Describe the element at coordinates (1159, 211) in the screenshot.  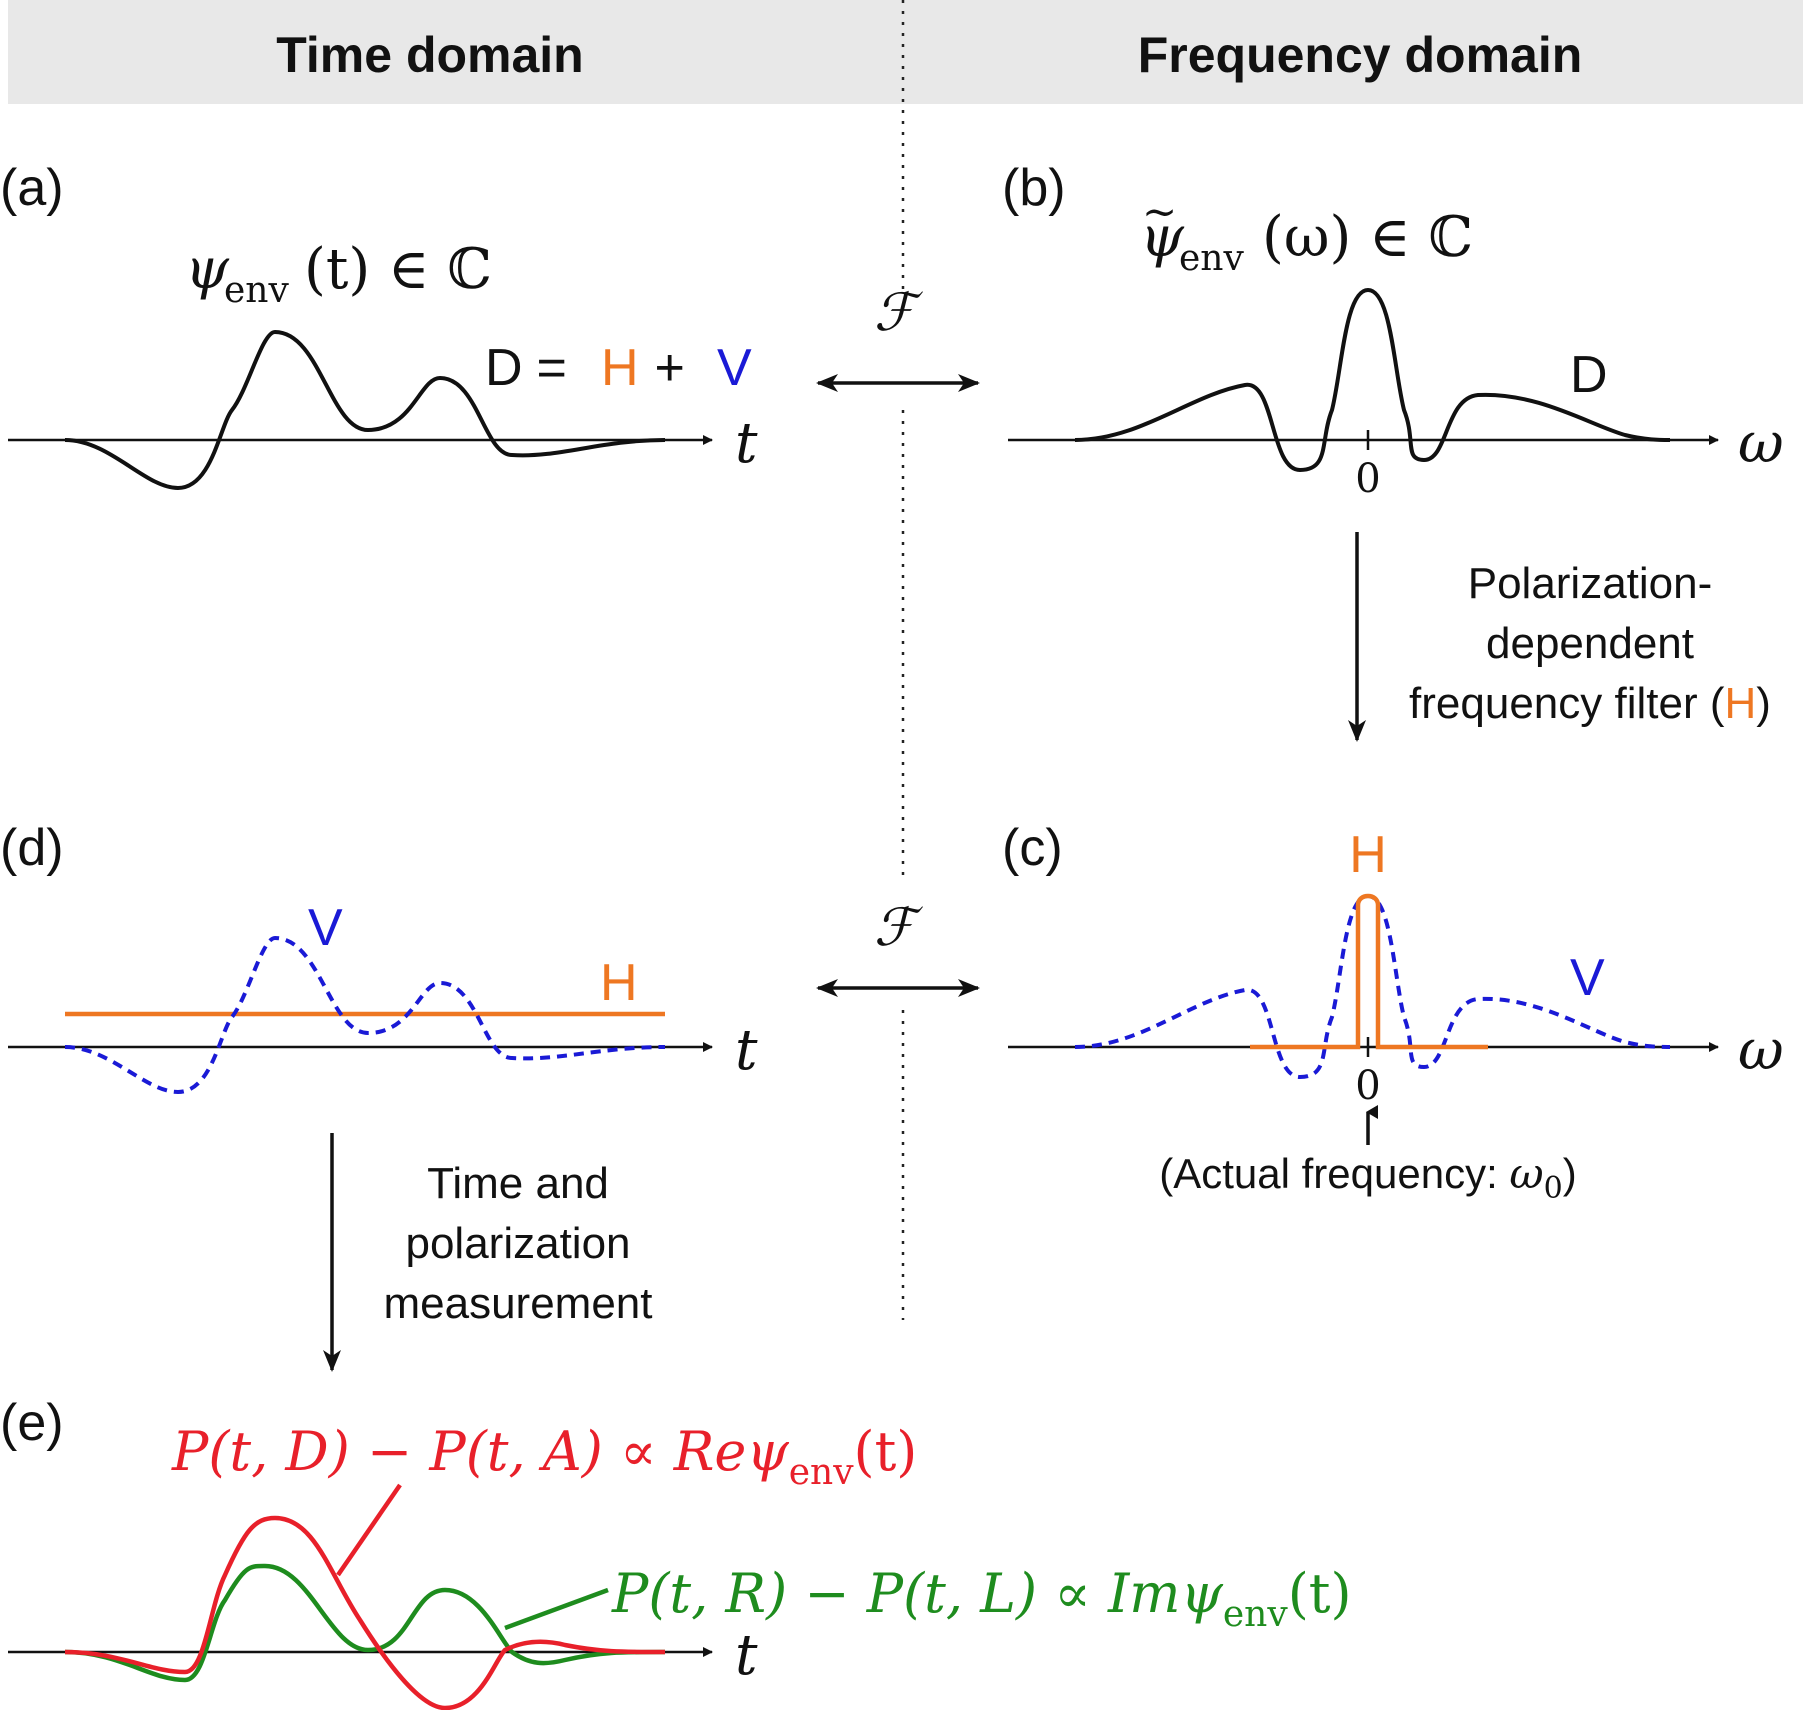
I see `tilde-symbol: ~` at that location.